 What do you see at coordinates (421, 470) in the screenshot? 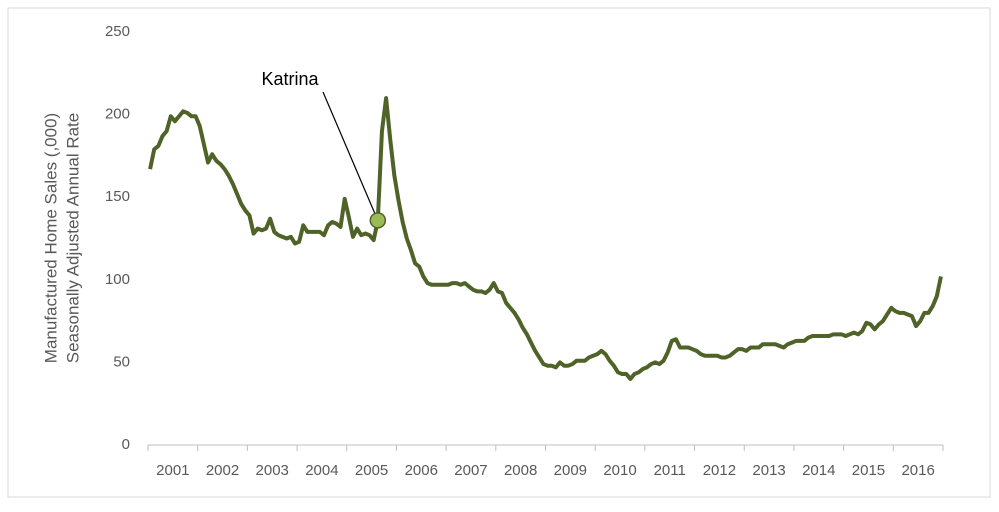
I see `x-tick-label: 2006` at bounding box center [421, 470].